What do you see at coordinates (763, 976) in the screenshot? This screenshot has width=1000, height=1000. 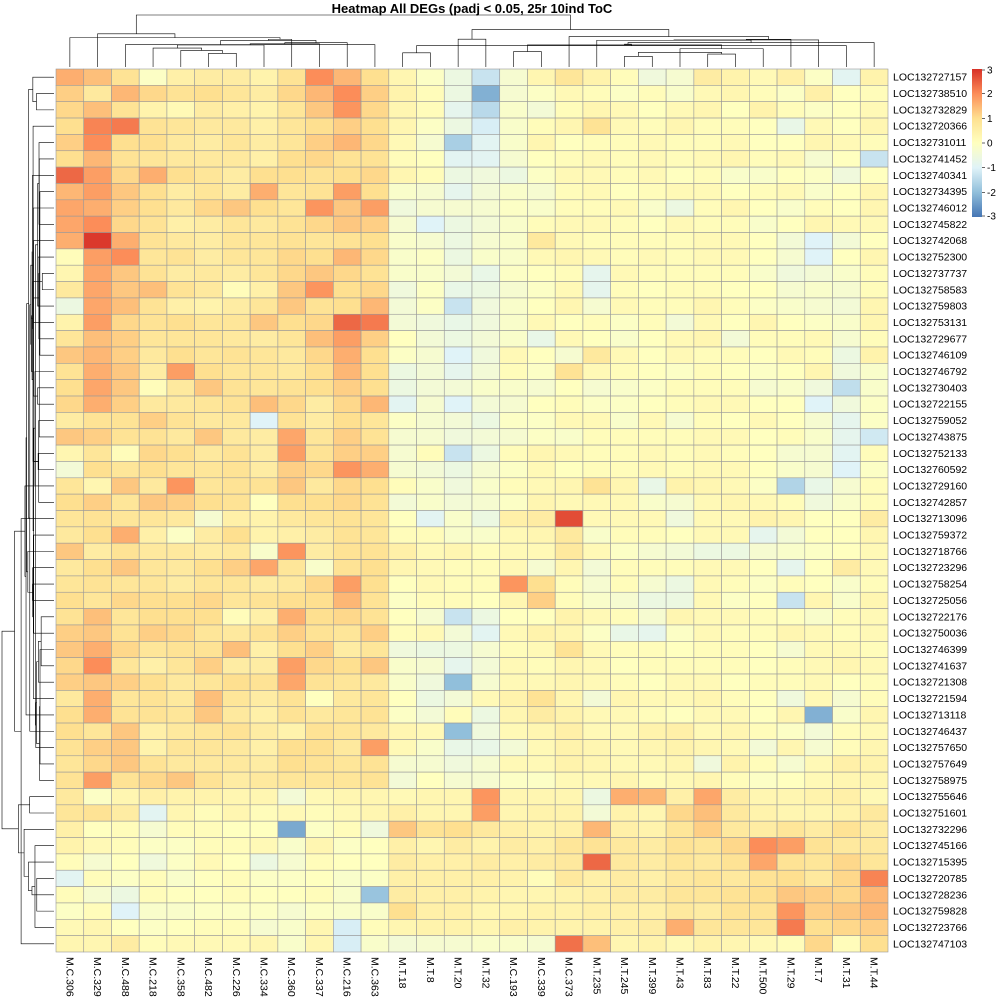 I see `column-label: M.T.500` at bounding box center [763, 976].